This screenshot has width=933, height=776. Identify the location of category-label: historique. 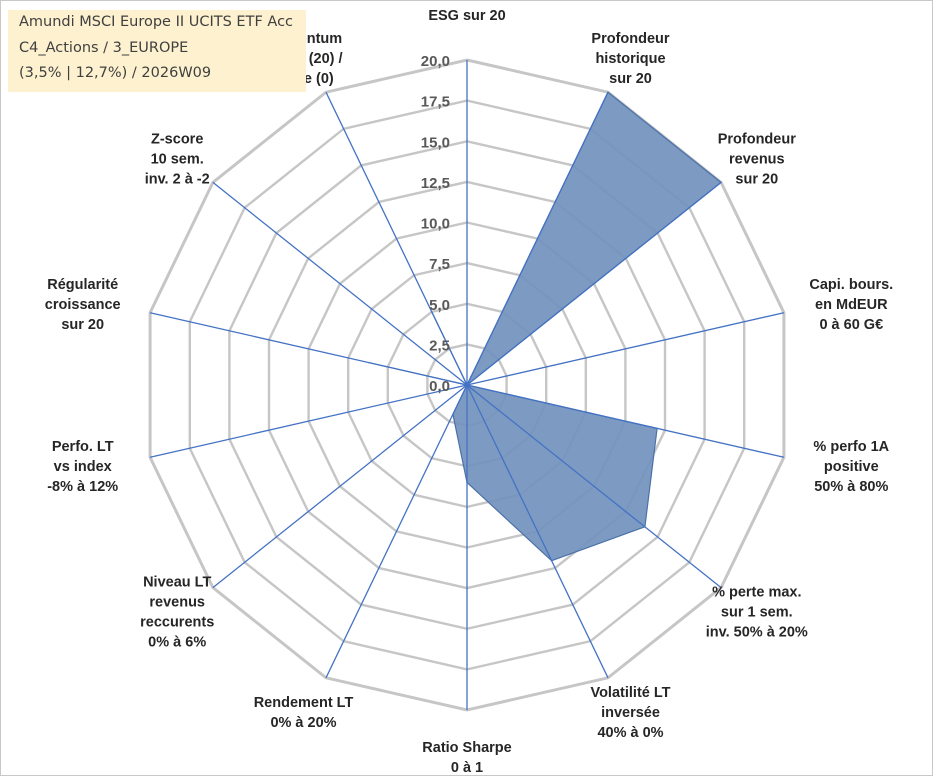
(630, 59).